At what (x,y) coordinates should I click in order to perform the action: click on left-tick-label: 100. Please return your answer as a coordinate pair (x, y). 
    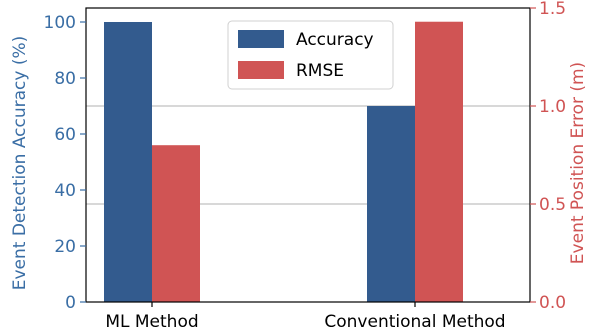
    Looking at the image, I should click on (60, 23).